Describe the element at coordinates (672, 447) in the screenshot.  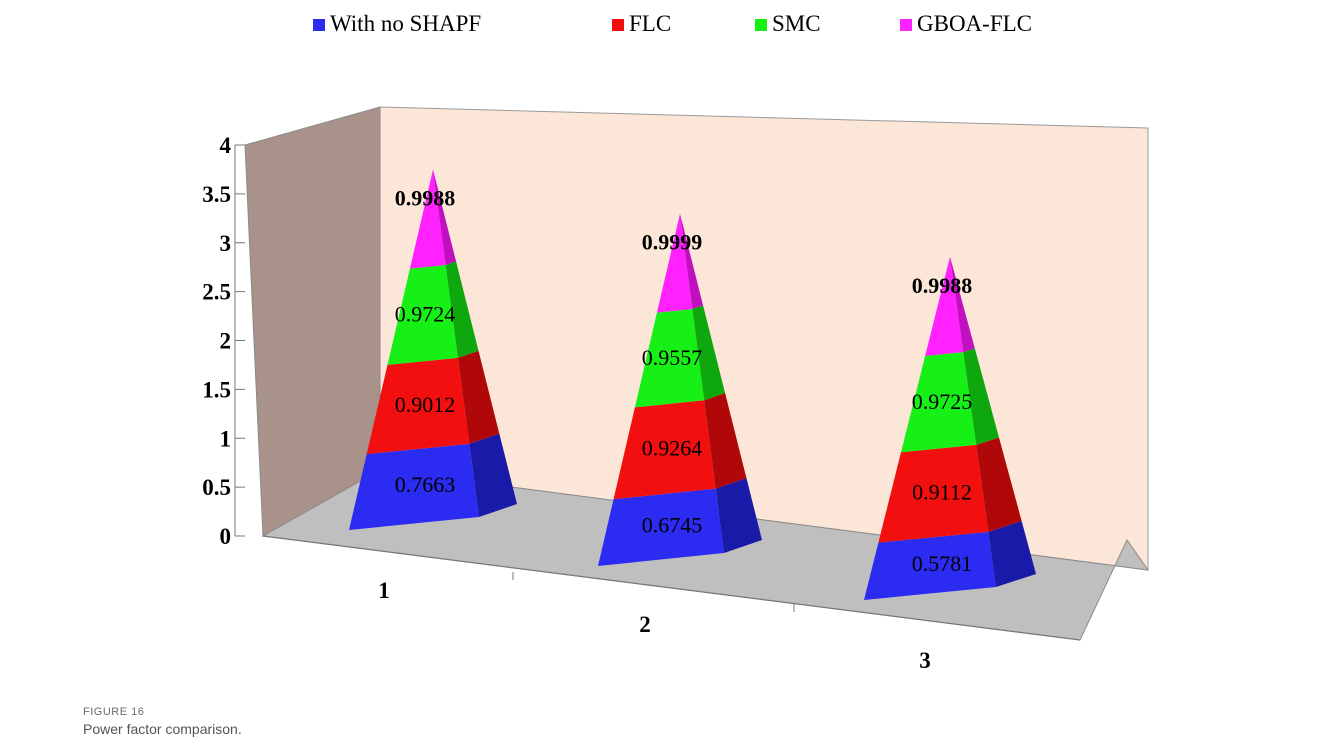
I see `bar-data-label: 0.9264` at that location.